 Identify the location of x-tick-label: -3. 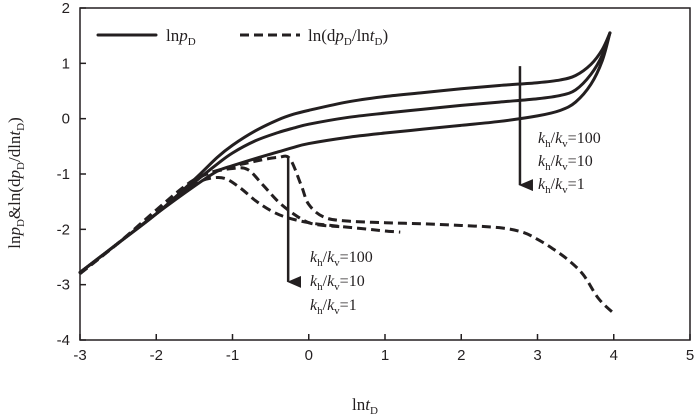
(79, 355).